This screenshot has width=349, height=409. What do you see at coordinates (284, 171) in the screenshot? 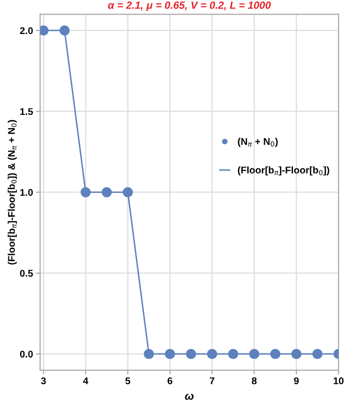
I see `legend-label: (Floor[b$_{π}$]-Floor[b$_{0}$])` at bounding box center [284, 171].